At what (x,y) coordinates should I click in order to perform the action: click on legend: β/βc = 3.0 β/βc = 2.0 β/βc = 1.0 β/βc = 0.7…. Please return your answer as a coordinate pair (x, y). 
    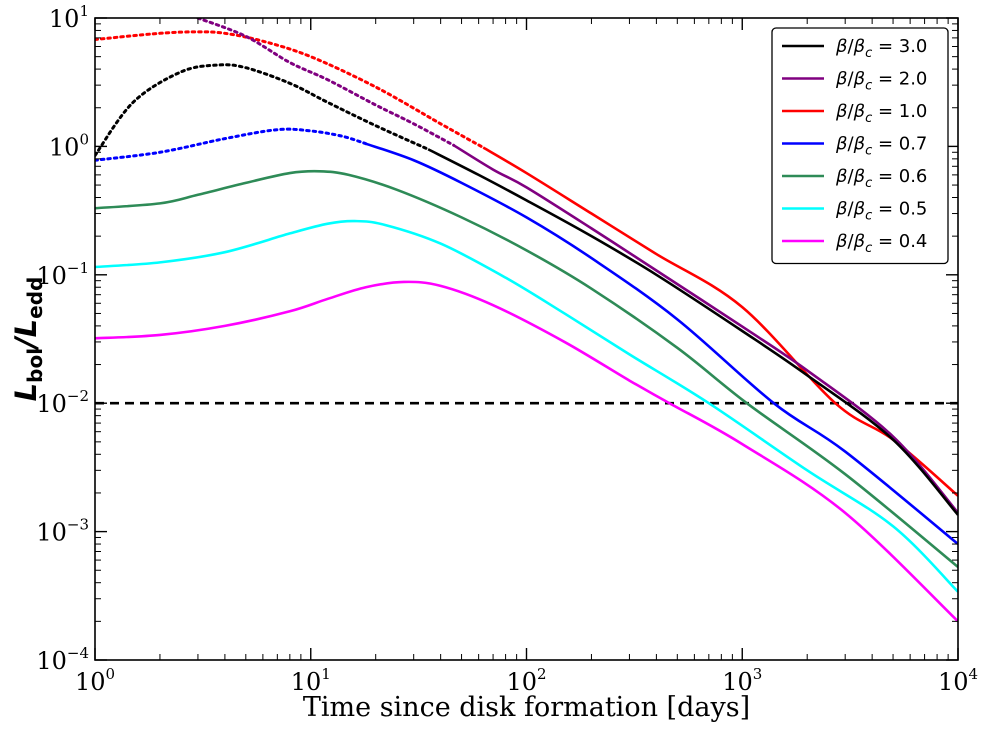
    Looking at the image, I should click on (860, 146).